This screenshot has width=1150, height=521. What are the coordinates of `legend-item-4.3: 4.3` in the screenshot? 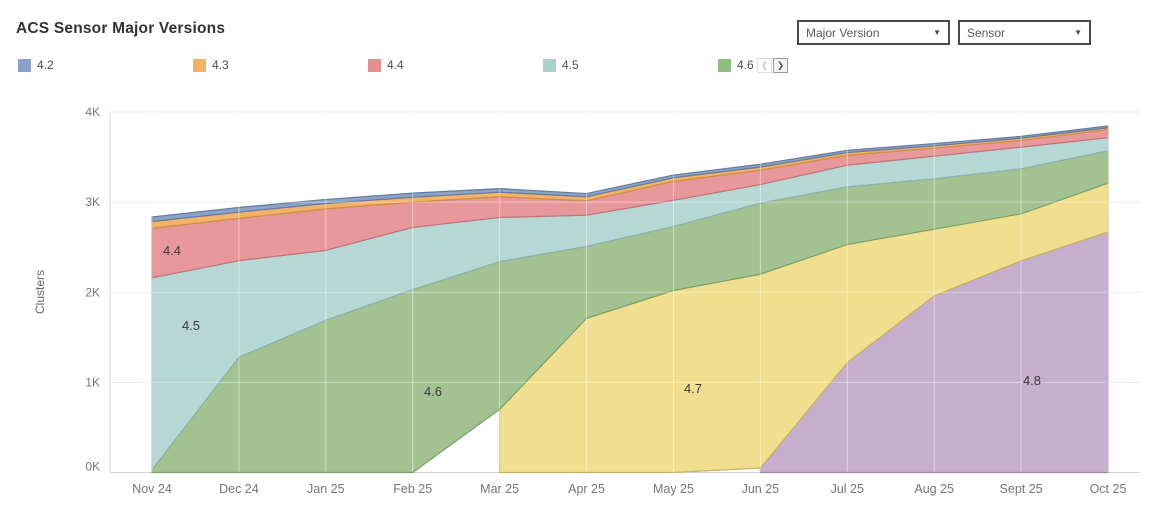 It's located at (211, 65).